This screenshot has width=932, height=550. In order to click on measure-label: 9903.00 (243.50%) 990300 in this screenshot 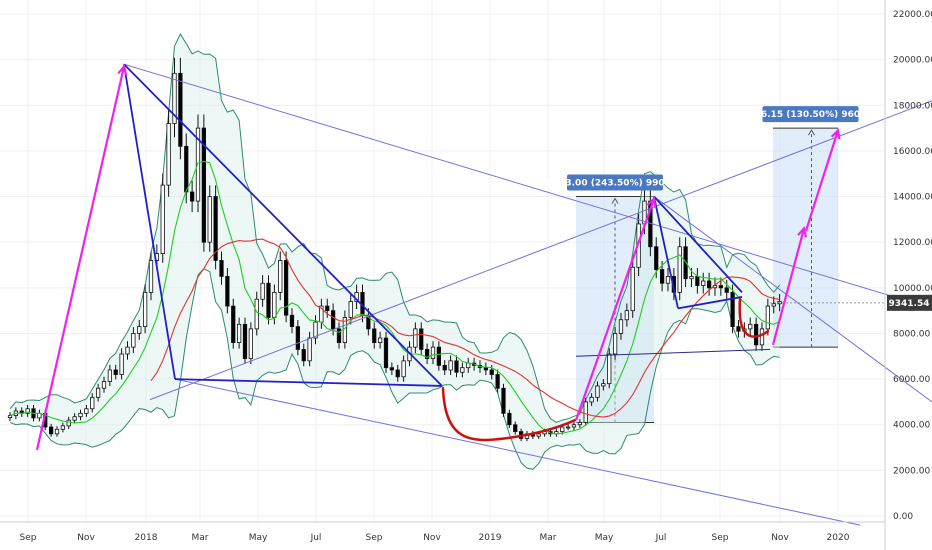, I will do `click(615, 184)`.